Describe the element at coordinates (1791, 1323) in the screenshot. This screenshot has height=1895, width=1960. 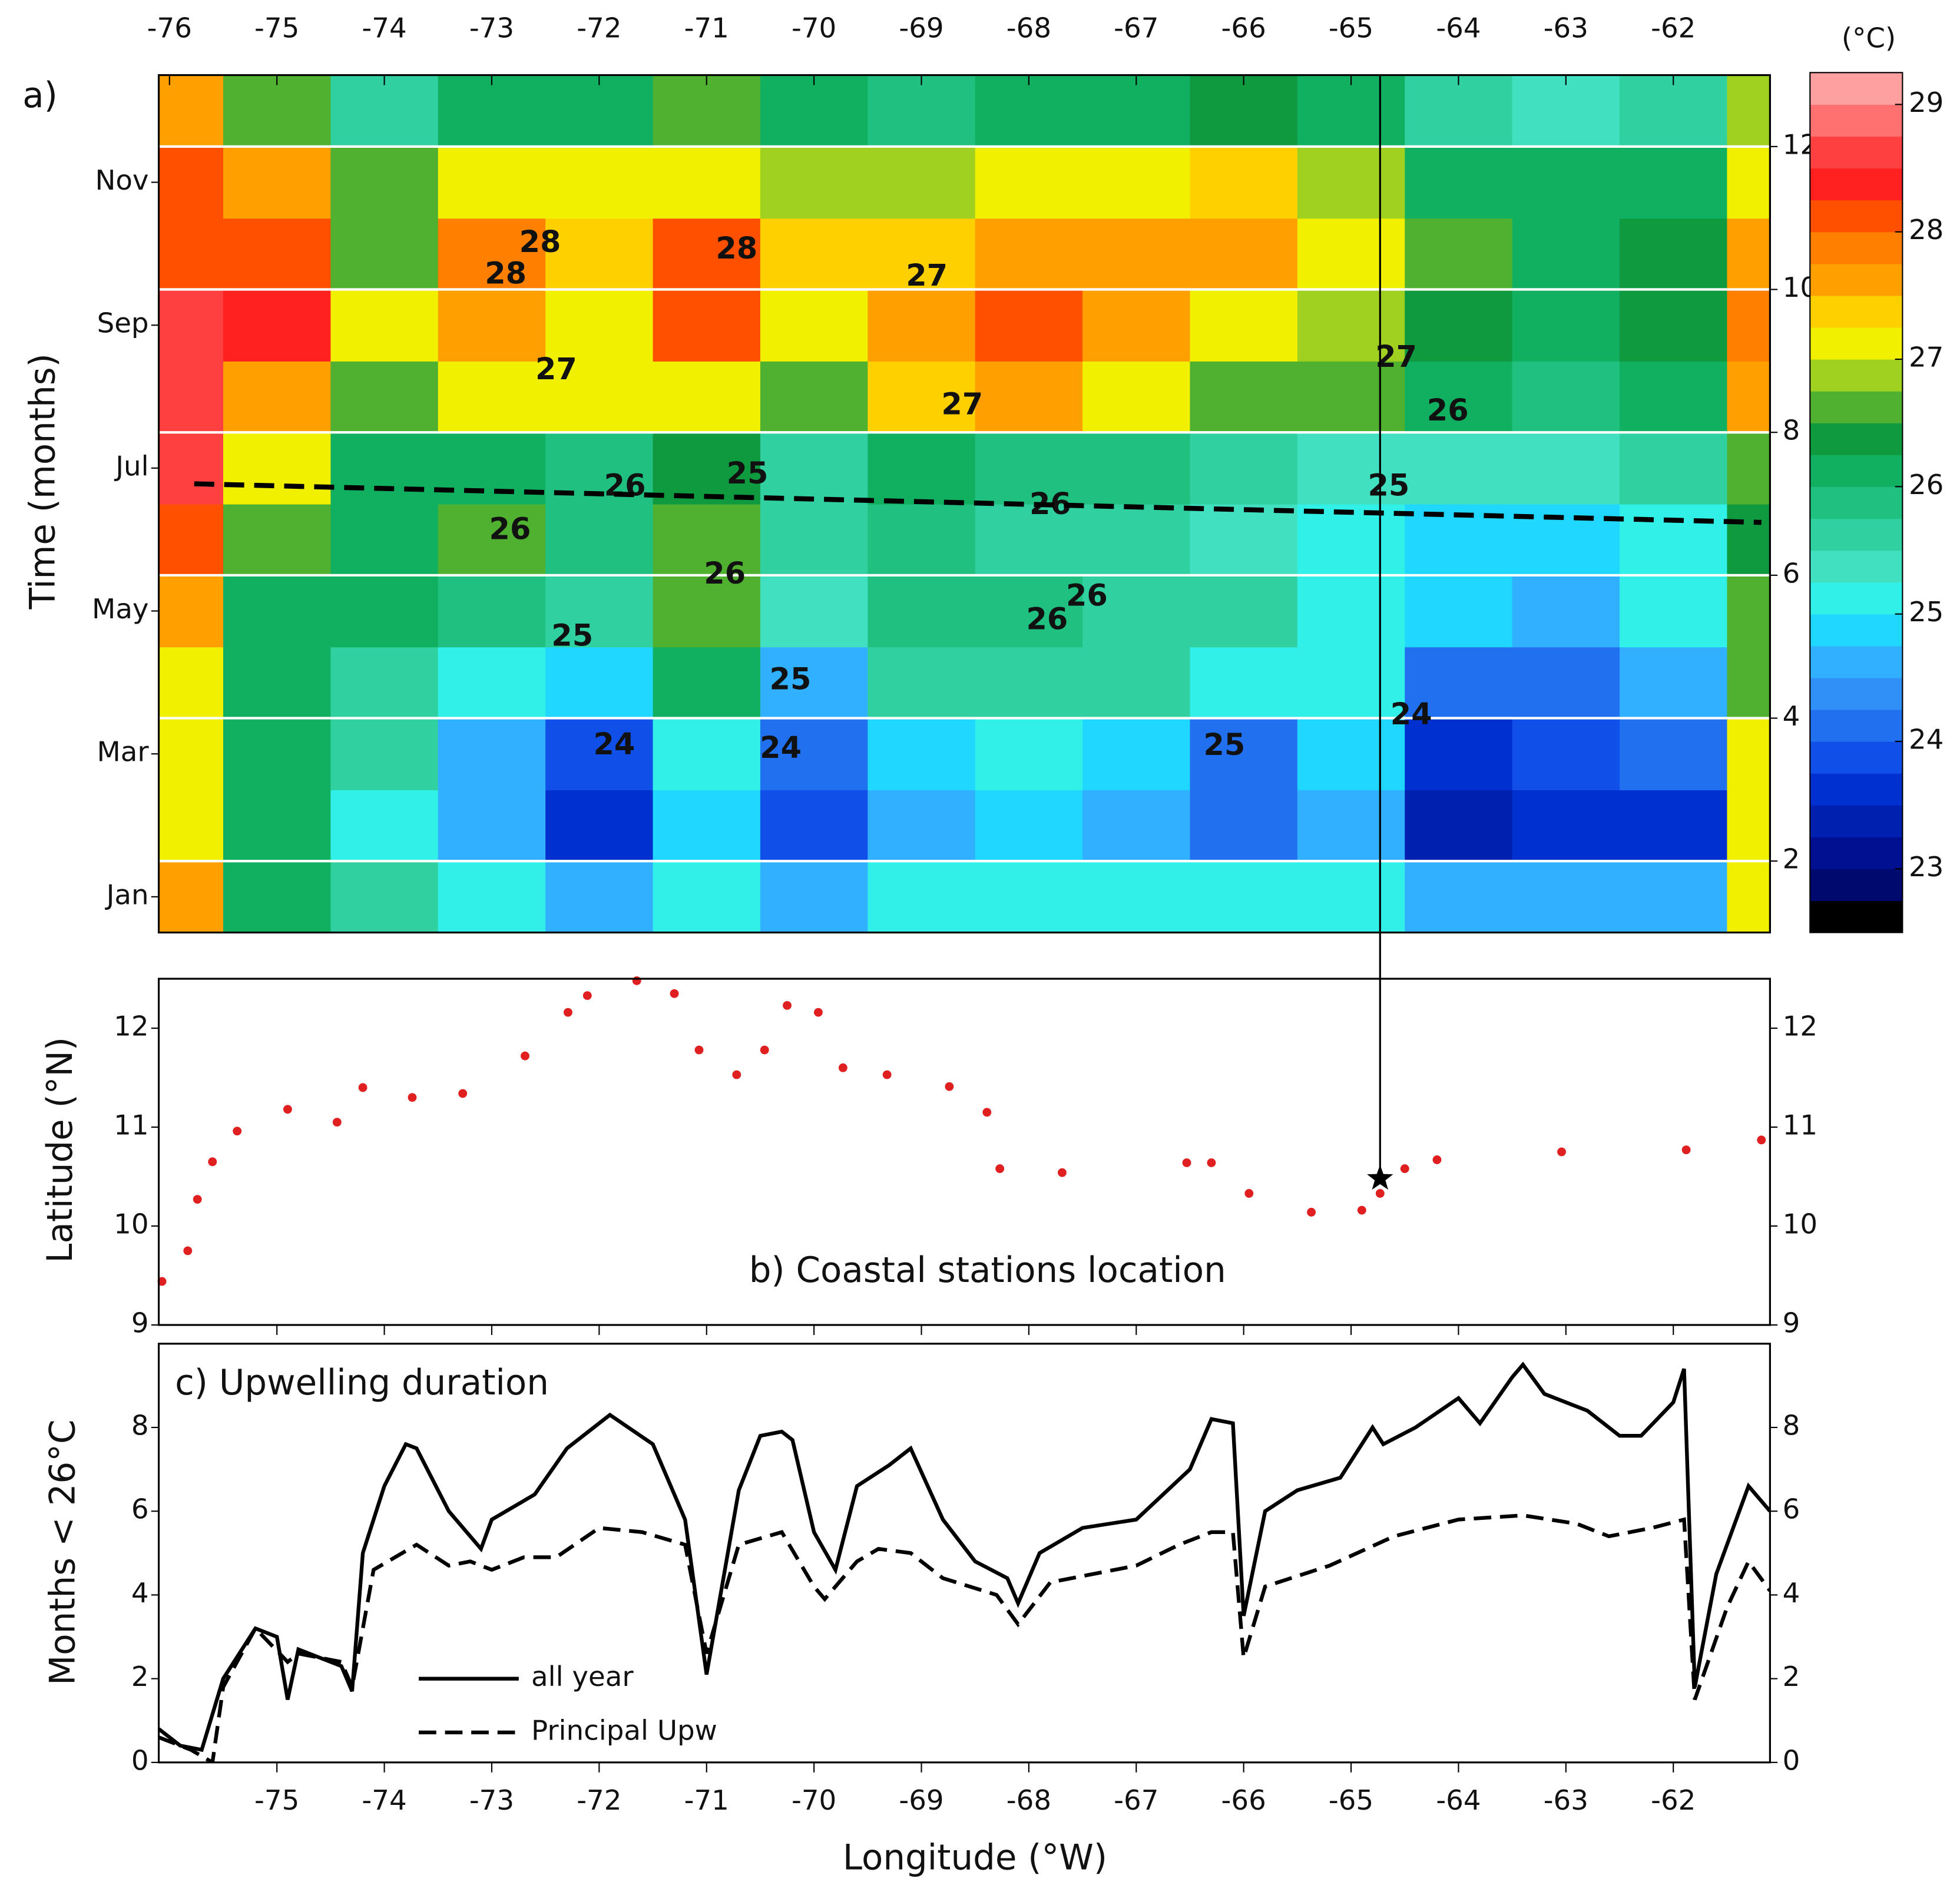
I see `y-tick-label: 9` at that location.